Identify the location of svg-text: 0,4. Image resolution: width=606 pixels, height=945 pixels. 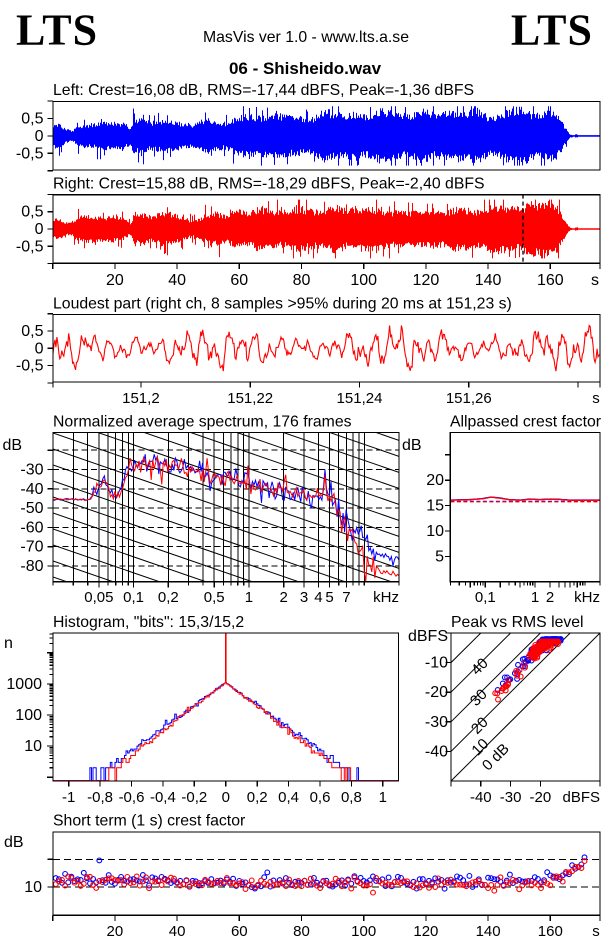
(288, 797).